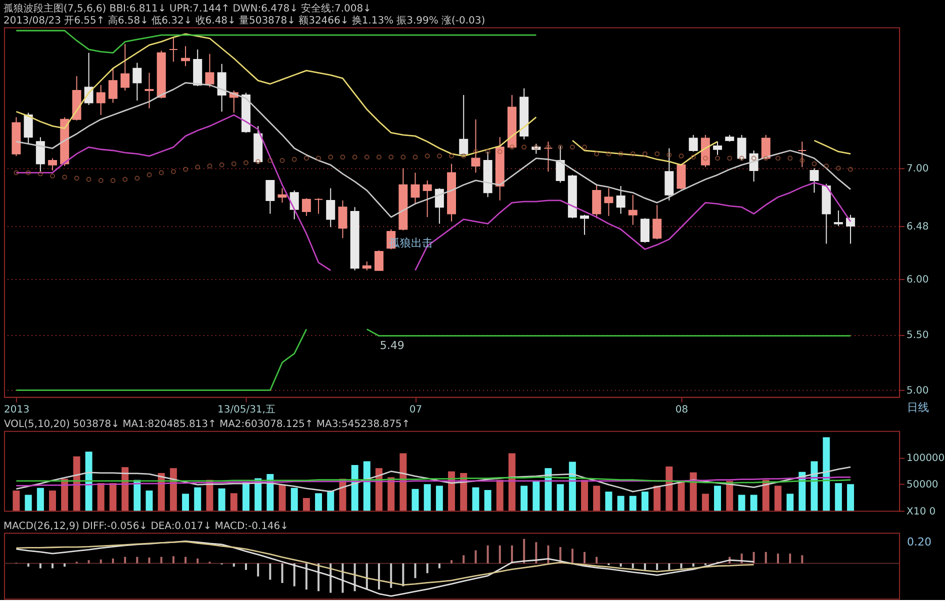 The image size is (945, 609). I want to click on y-tick-label: 6.00, so click(917, 280).